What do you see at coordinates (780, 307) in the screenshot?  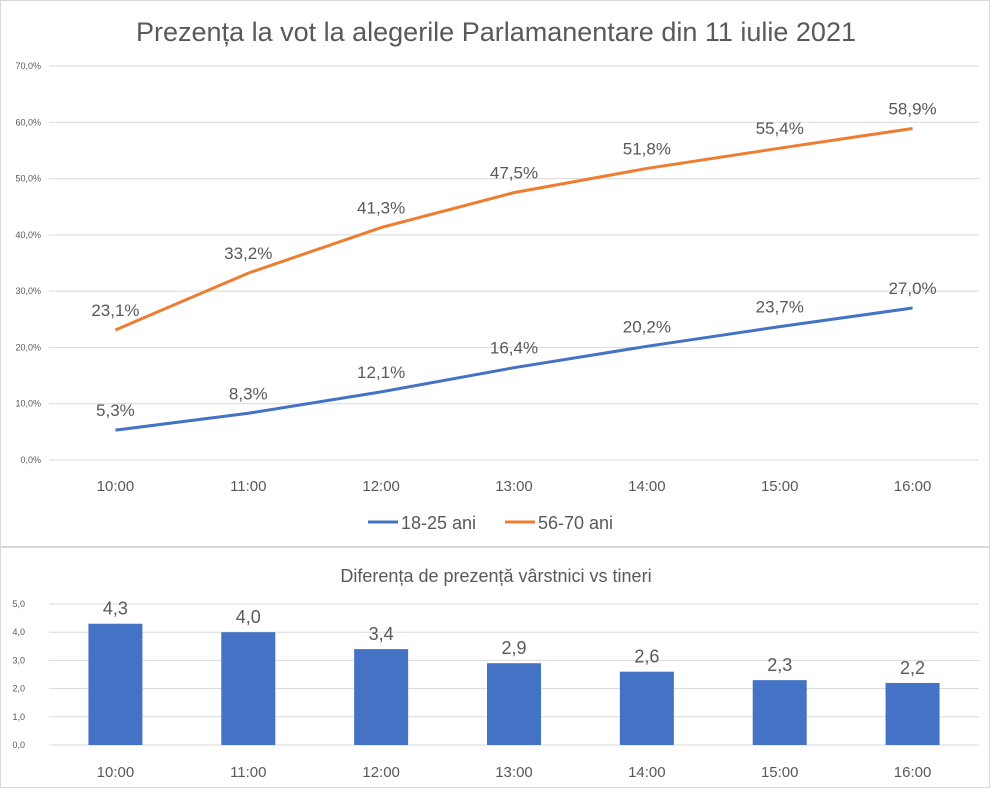 I see `data-label: 23,7%` at bounding box center [780, 307].